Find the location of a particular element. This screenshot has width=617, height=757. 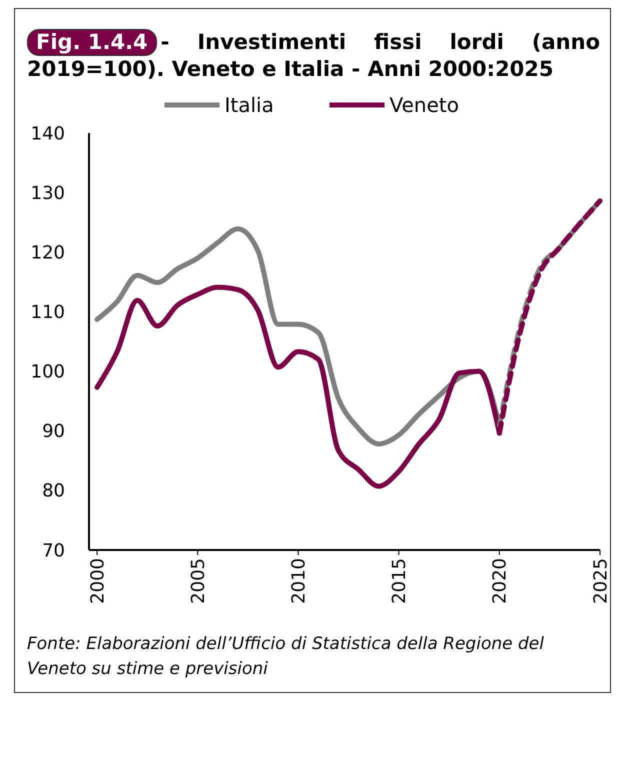

x-tick-label: 2020 is located at coordinates (500, 581).